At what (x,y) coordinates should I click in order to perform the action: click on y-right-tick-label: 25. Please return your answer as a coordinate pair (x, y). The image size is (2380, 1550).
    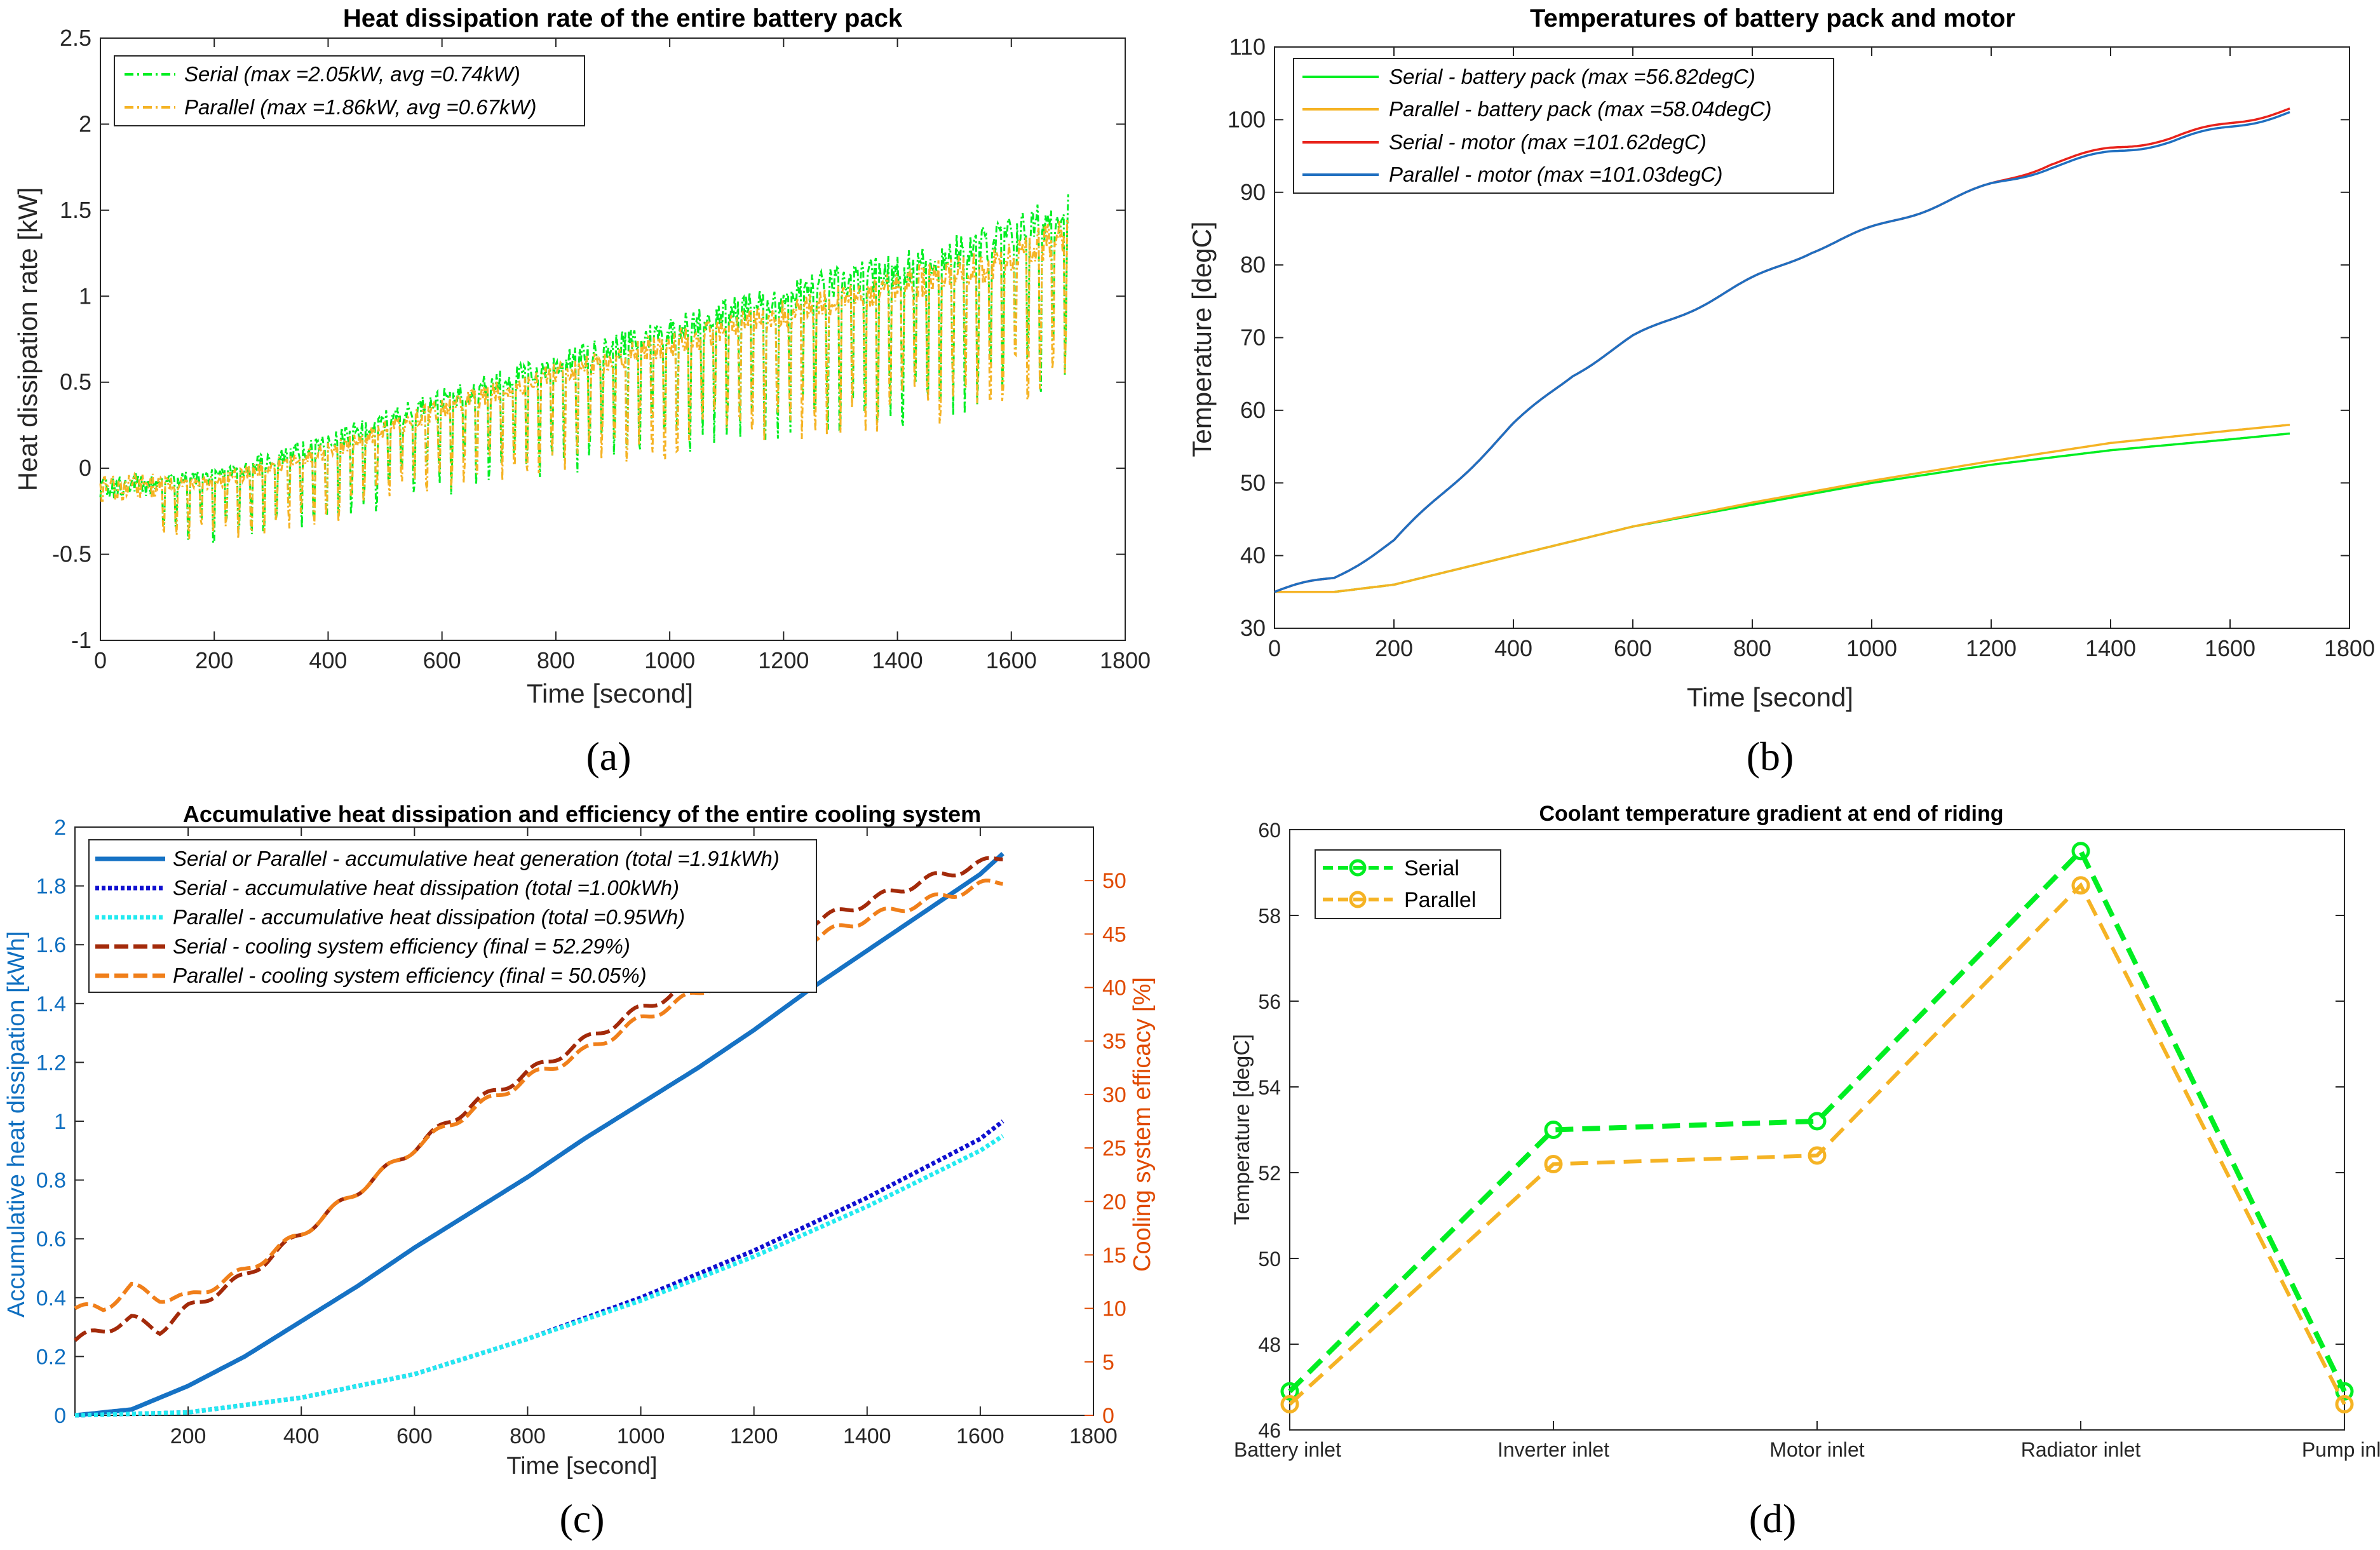
    Looking at the image, I should click on (1114, 1148).